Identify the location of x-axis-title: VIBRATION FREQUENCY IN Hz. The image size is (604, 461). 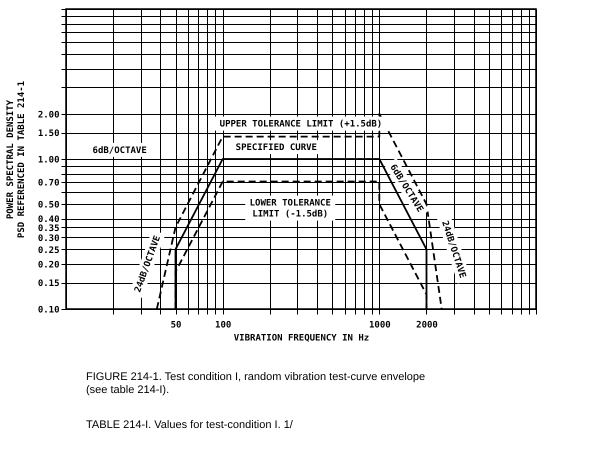
(302, 339).